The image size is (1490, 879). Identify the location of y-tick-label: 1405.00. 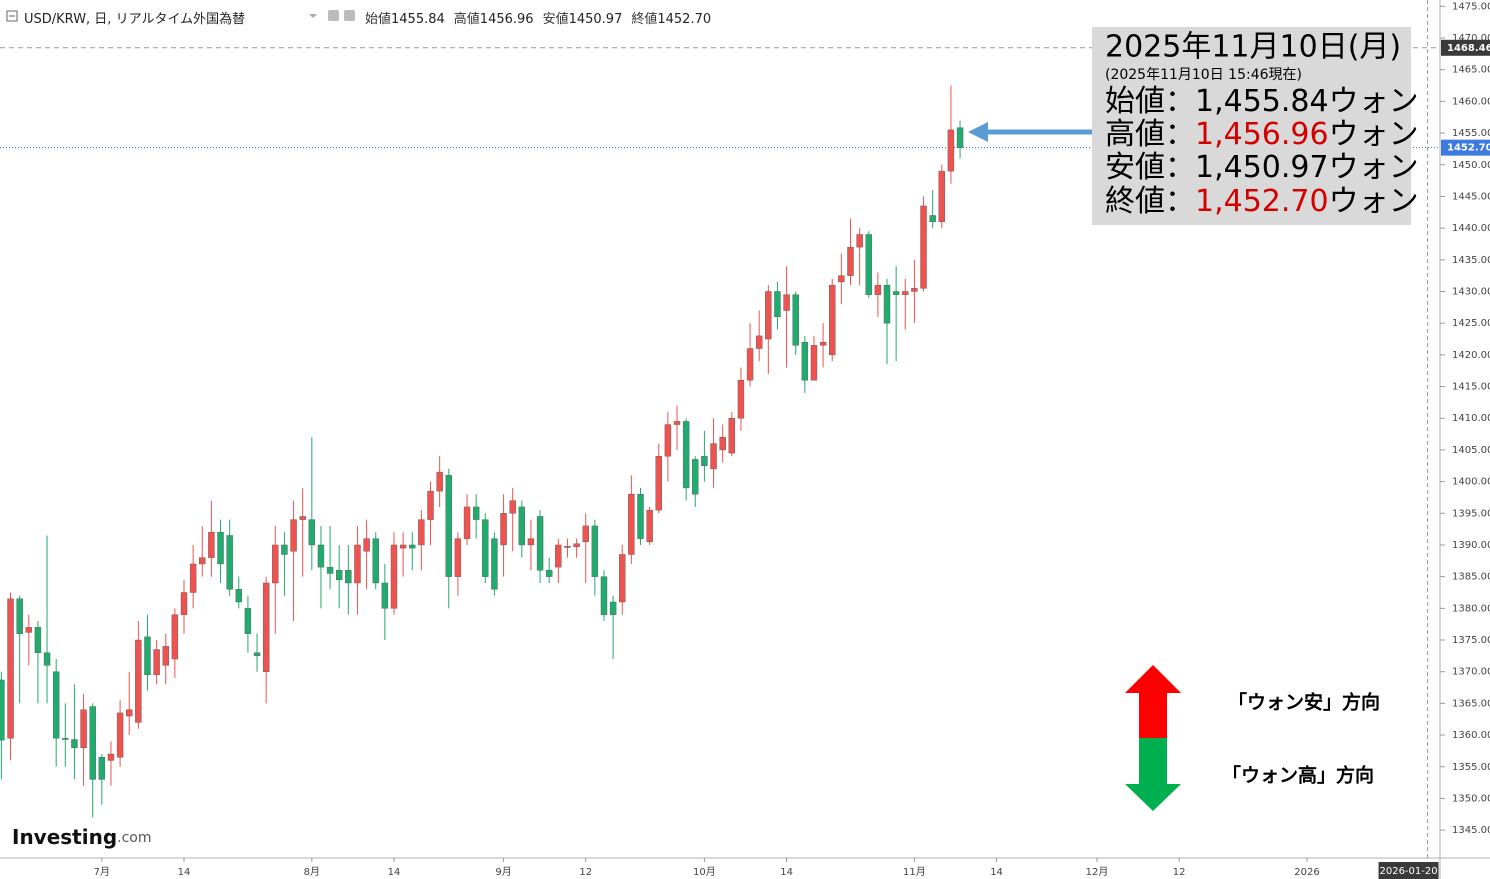
(1471, 450).